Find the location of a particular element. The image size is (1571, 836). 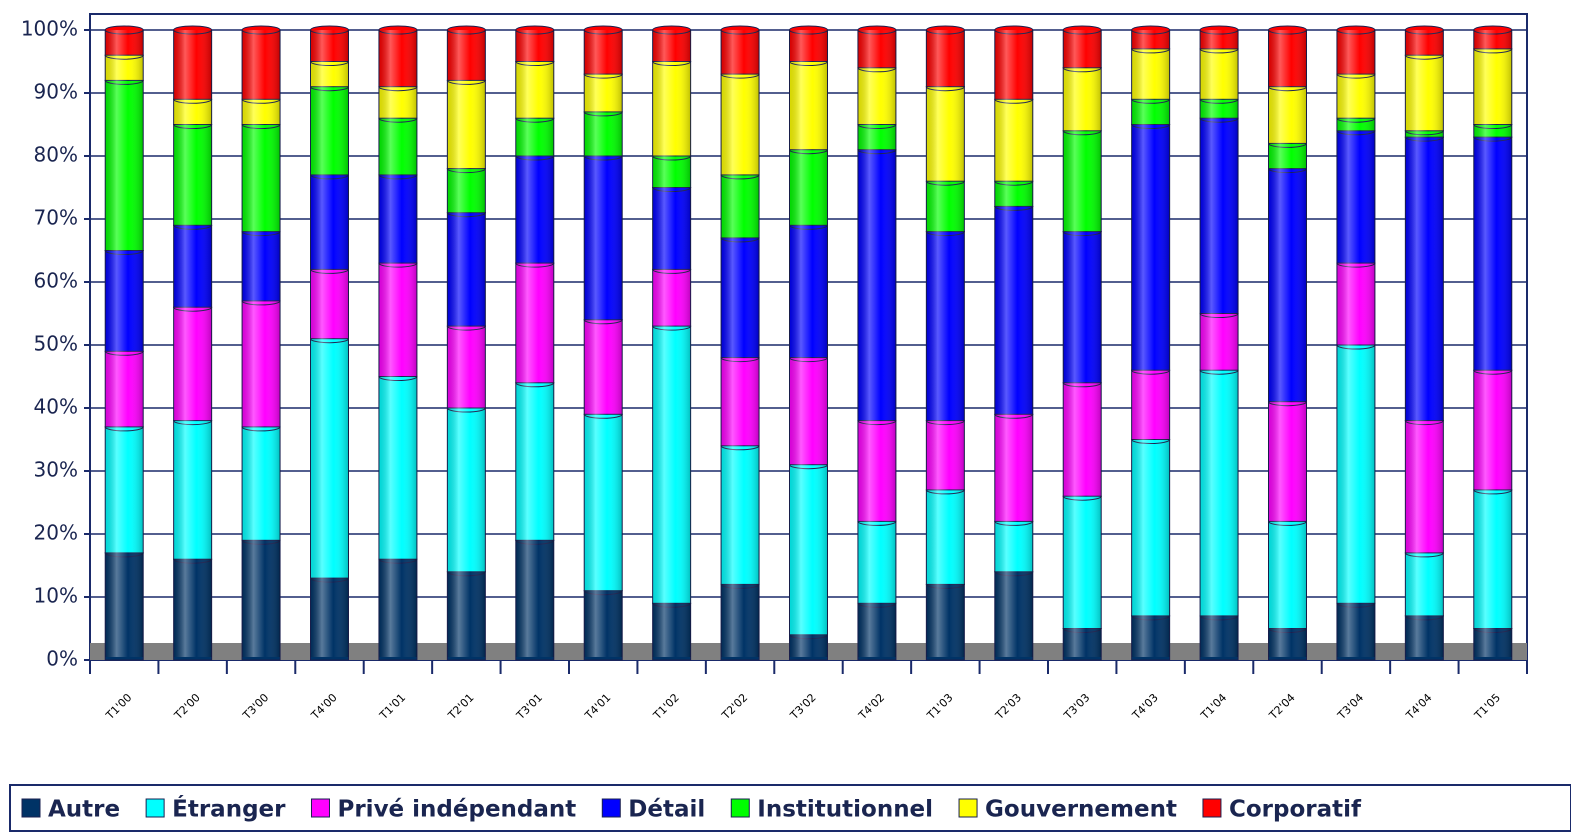

x-tick-label: T4'03 is located at coordinates (1145, 707).